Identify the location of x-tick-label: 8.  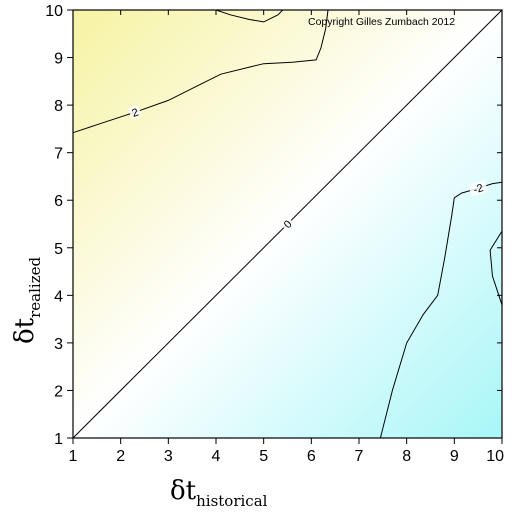
(406, 456).